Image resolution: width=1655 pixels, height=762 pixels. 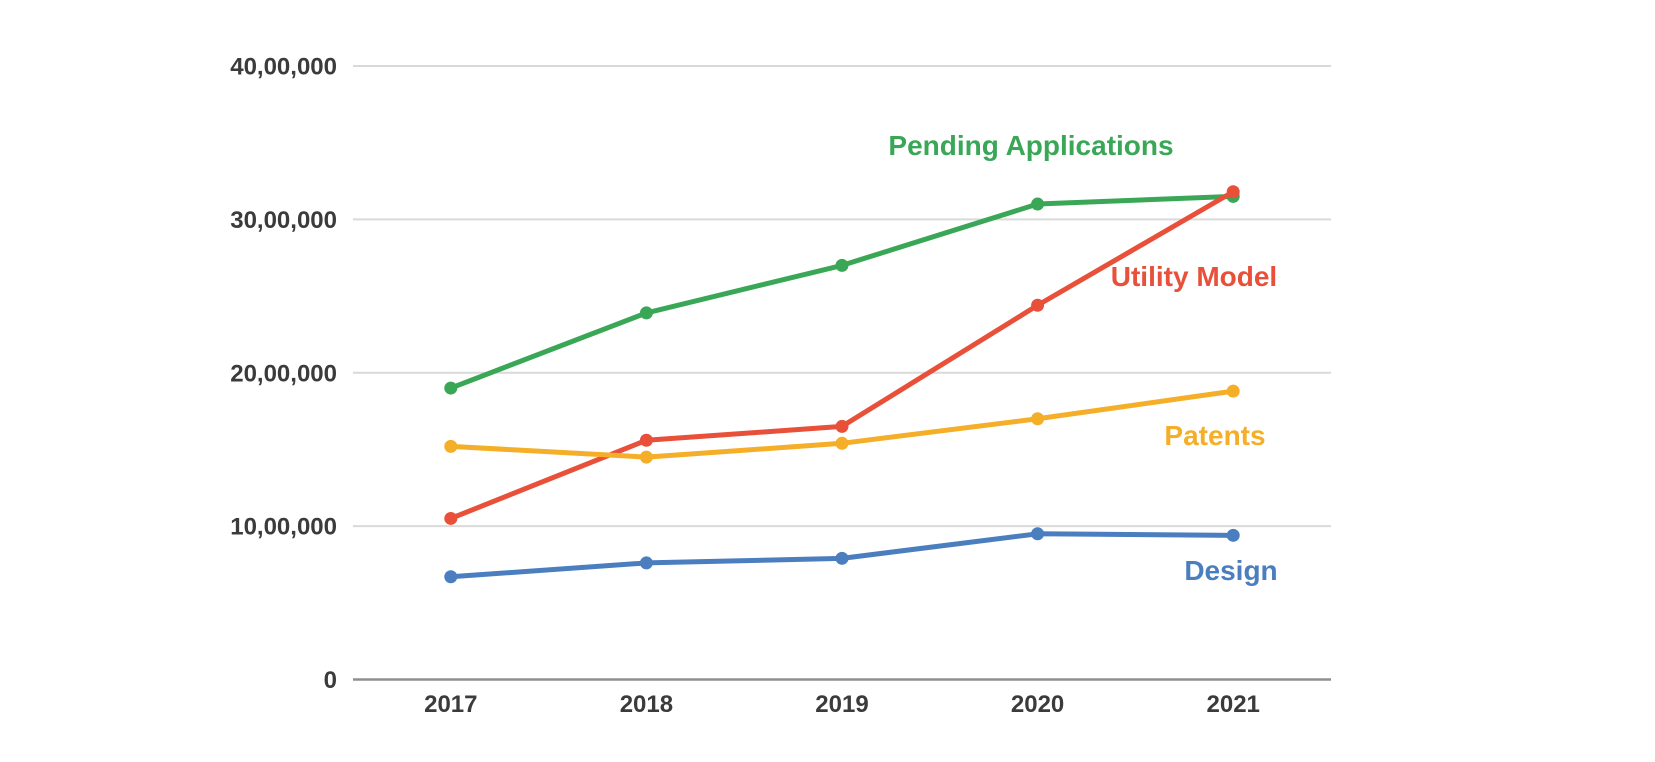 What do you see at coordinates (1230, 570) in the screenshot?
I see `series-label-design: Design` at bounding box center [1230, 570].